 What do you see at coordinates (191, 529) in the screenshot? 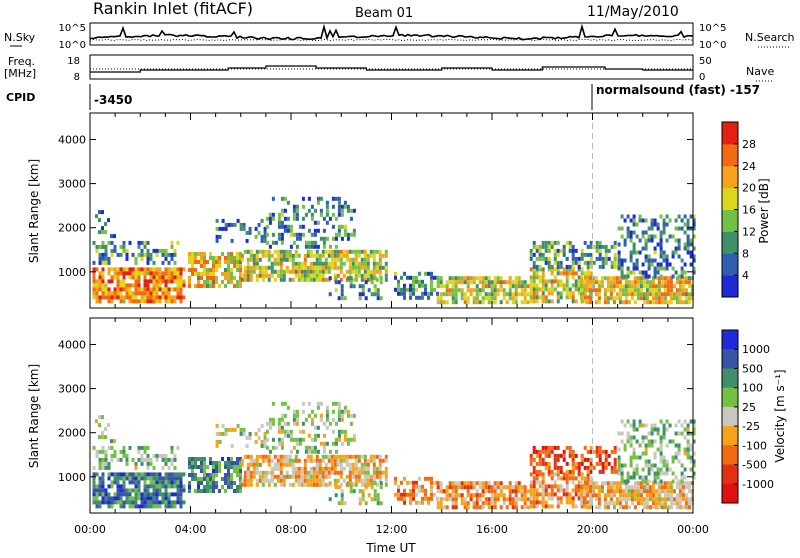
I see `x-tick-label: 04:00` at bounding box center [191, 529].